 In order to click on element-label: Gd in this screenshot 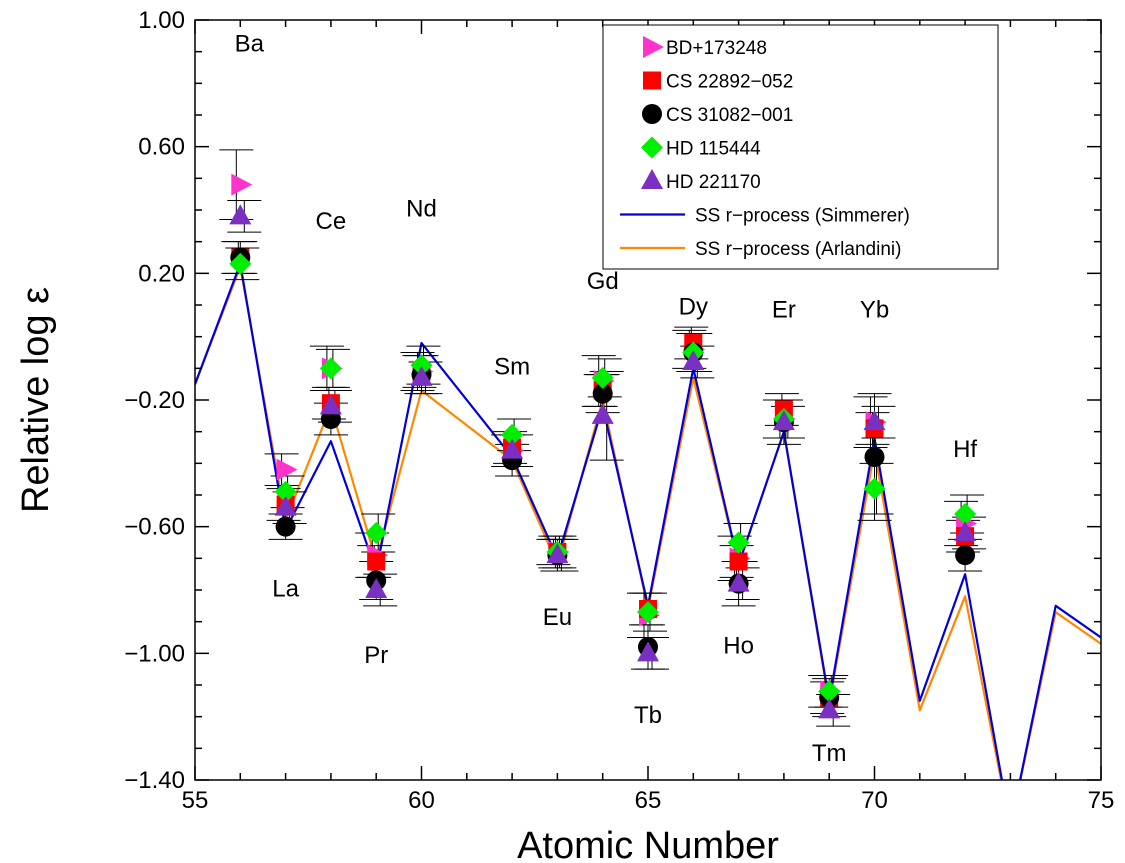, I will do `click(603, 281)`.